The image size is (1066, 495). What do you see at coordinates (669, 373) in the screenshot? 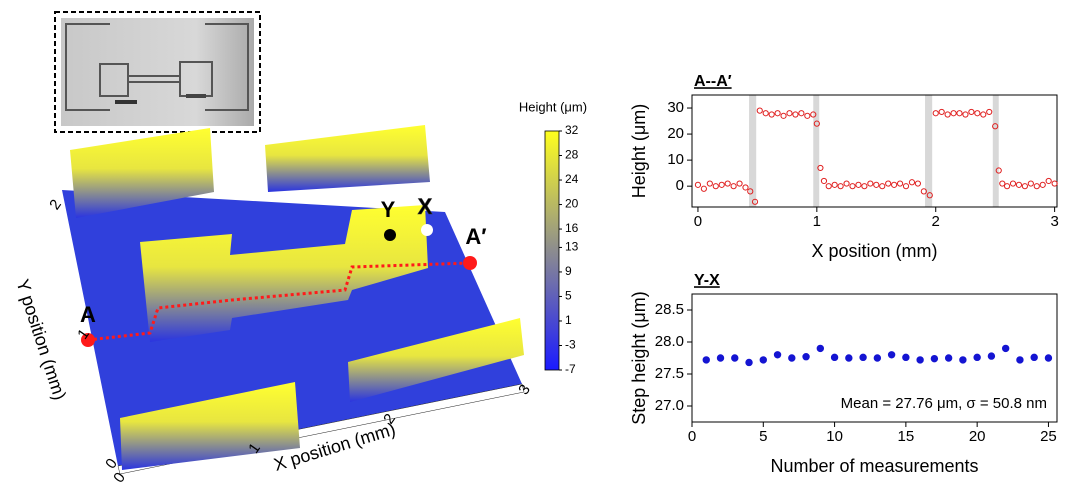
I see `y-tick-label: 27.5` at bounding box center [669, 373].